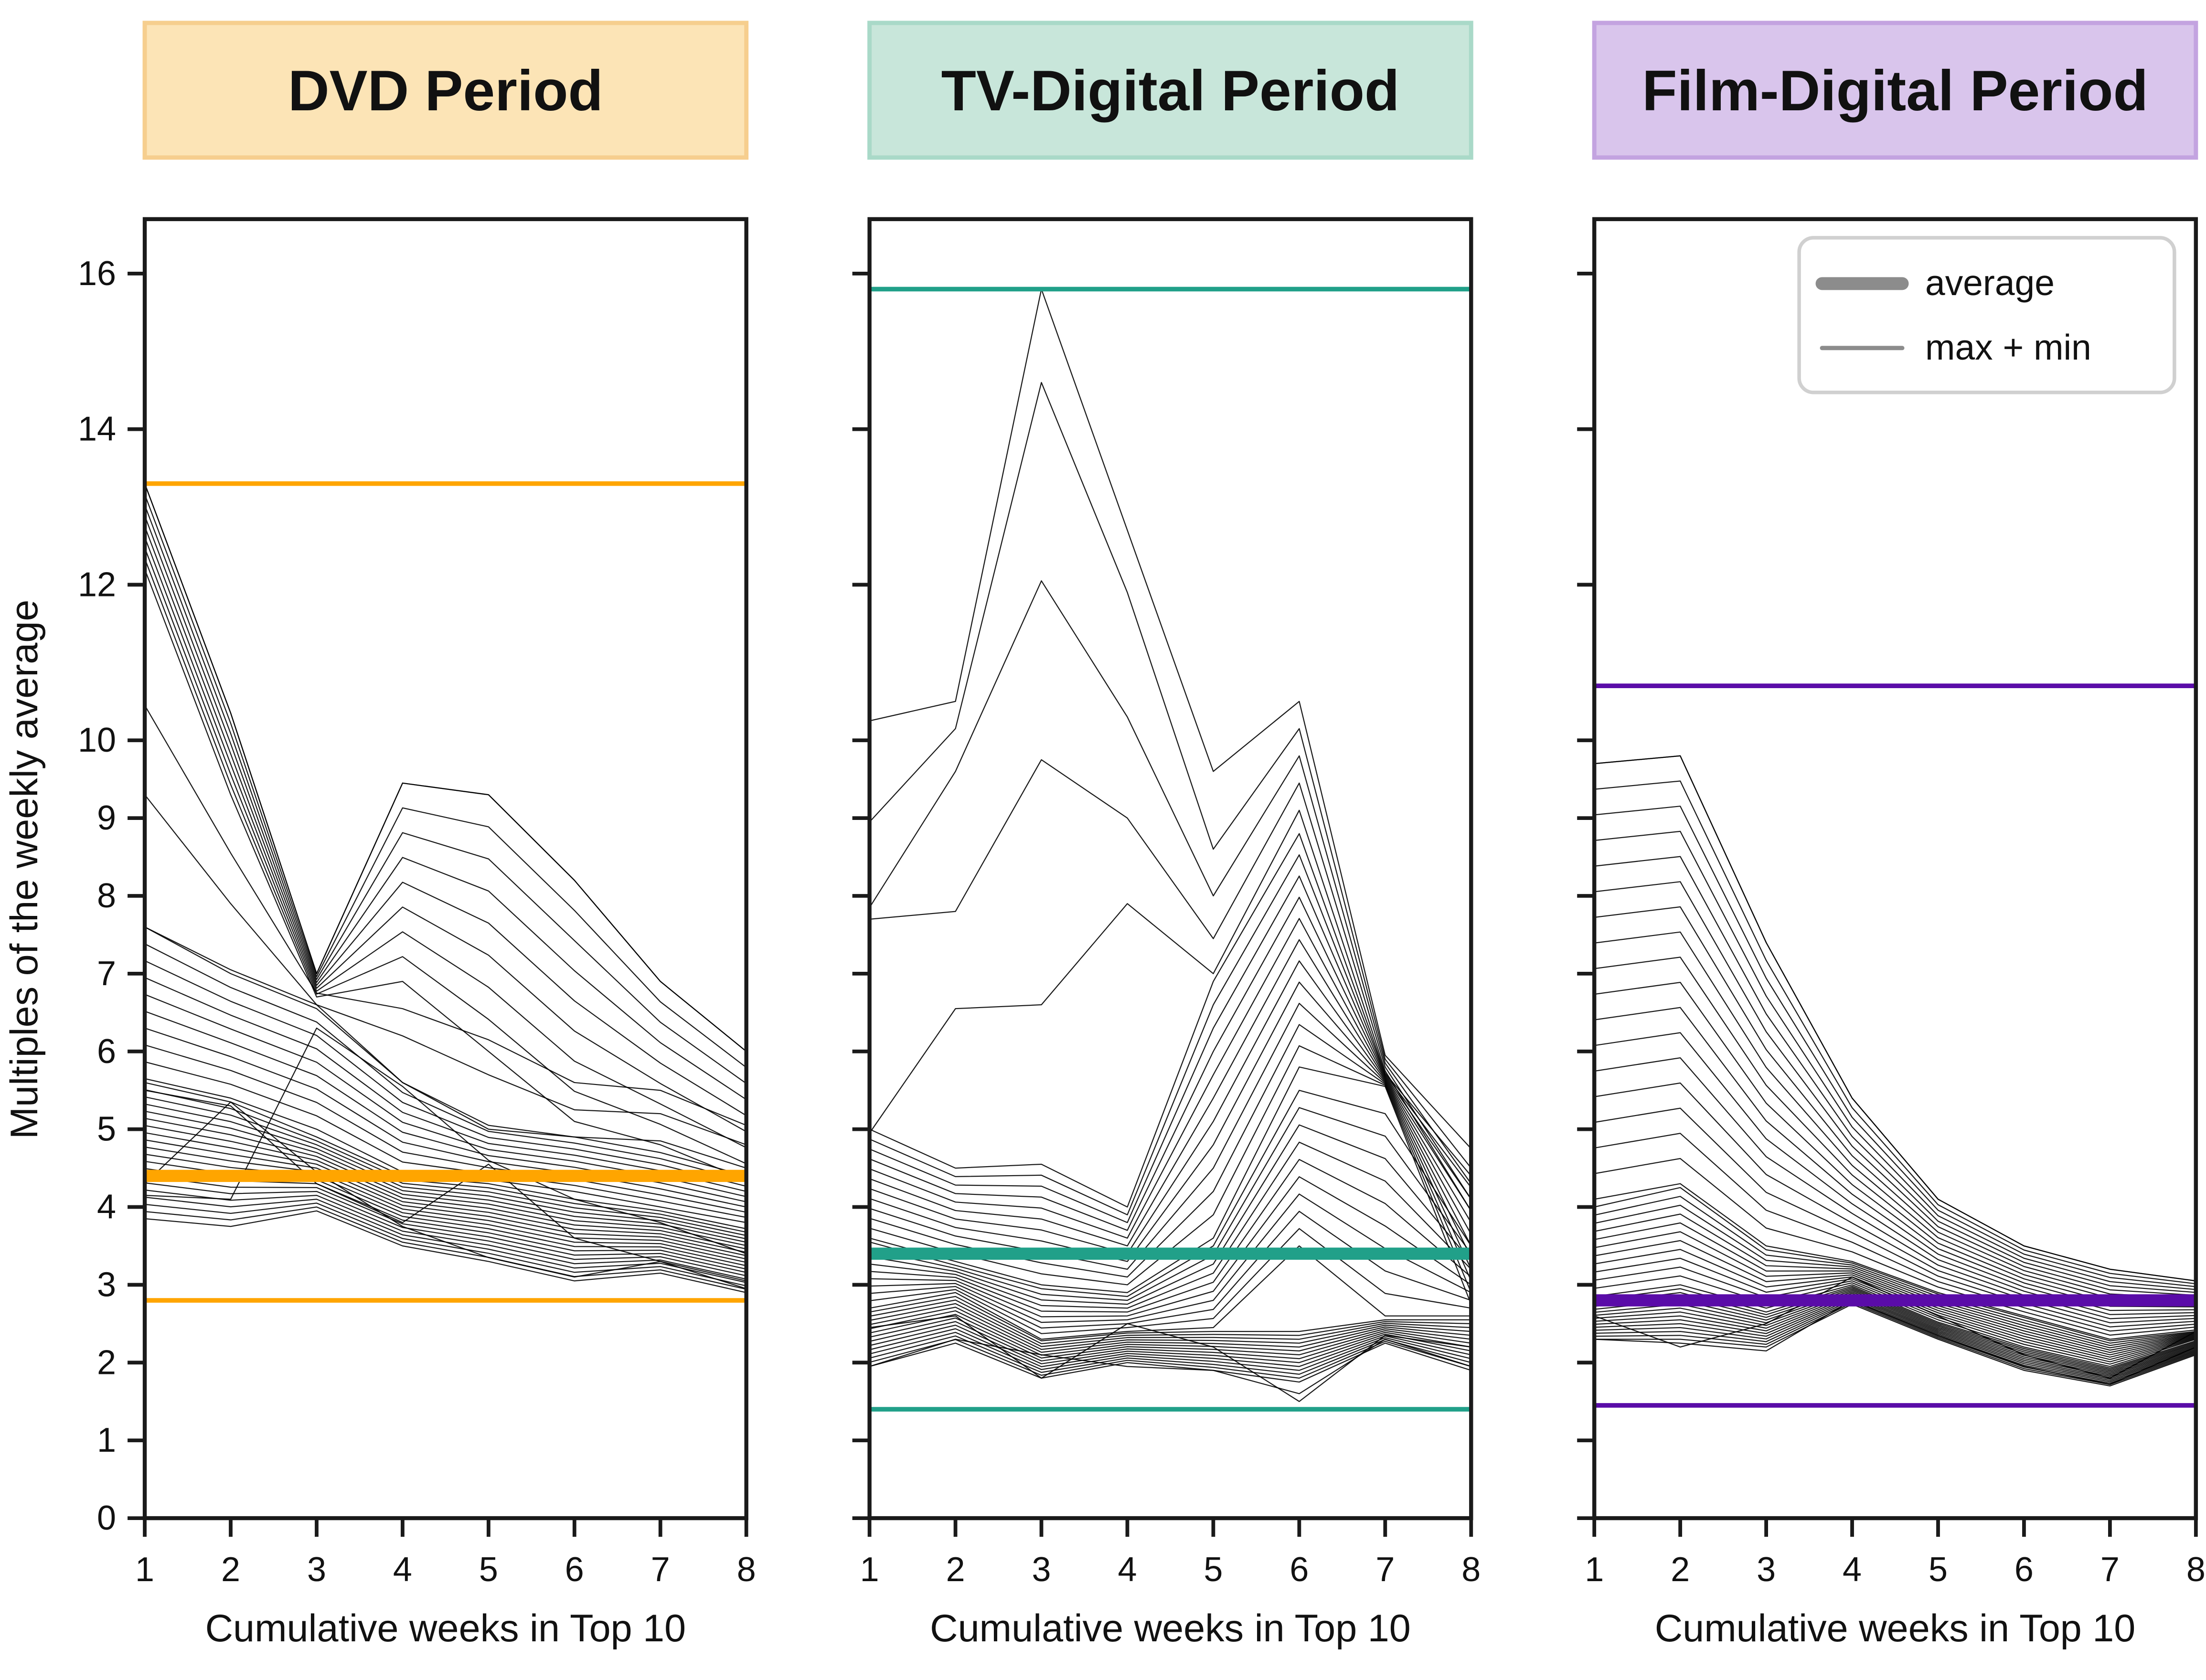  Describe the element at coordinates (106, 1051) in the screenshot. I see `y-tick-label: 6` at that location.